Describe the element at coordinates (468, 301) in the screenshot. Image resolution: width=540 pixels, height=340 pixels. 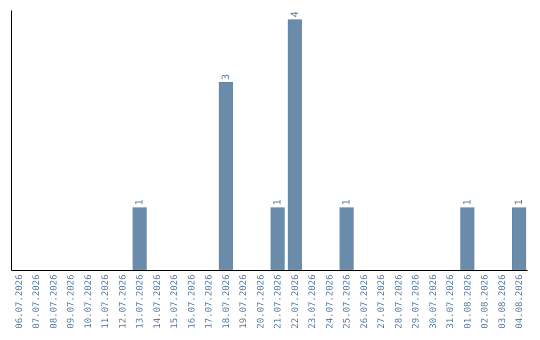
I see `x-tick-label: 01.08.2026` at that location.